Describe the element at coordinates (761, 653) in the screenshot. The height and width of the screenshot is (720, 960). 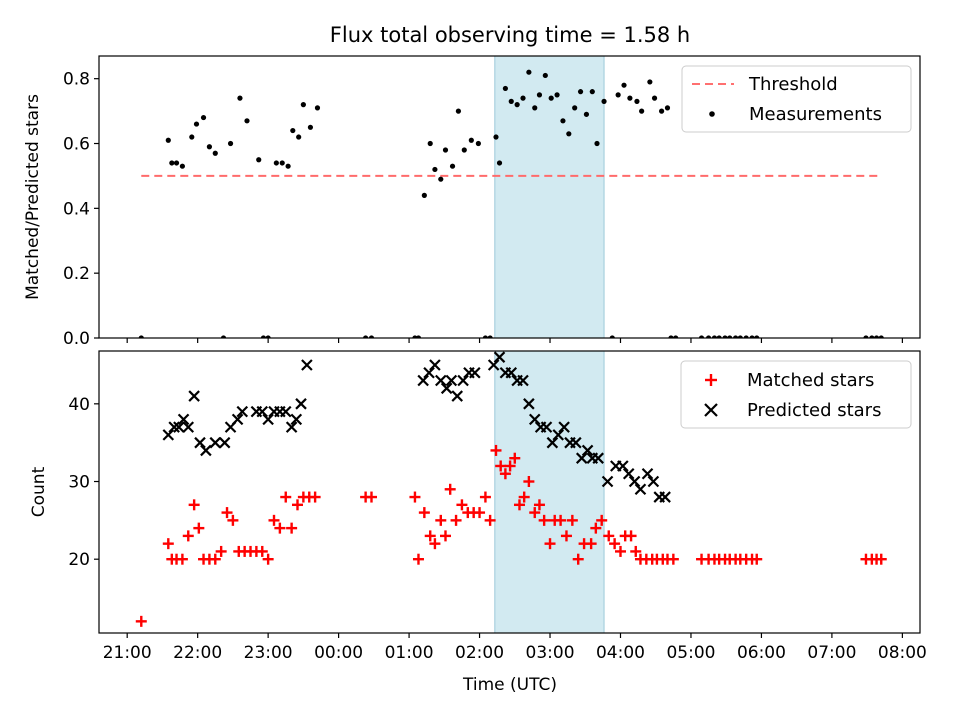
I see `x-tick-label: 06:00` at that location.